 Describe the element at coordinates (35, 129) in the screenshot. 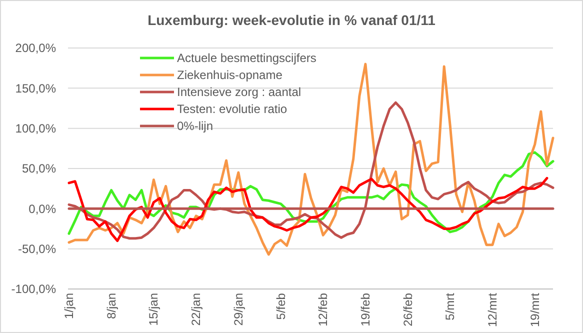

I see `y-tick-label: 100,0%` at that location.